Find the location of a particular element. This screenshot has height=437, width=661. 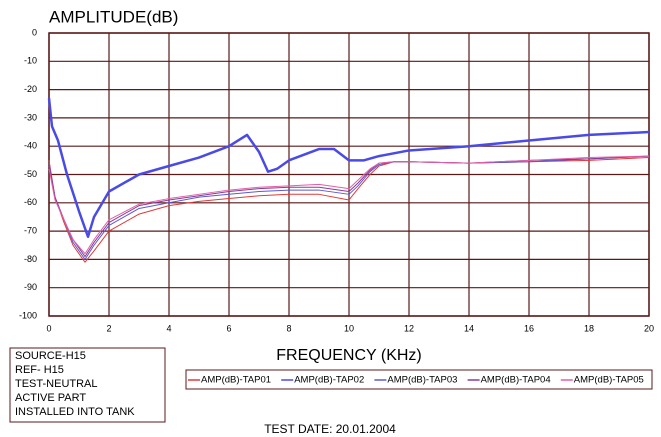

info-line: INSTALLED INTO TANK is located at coordinates (75, 412).